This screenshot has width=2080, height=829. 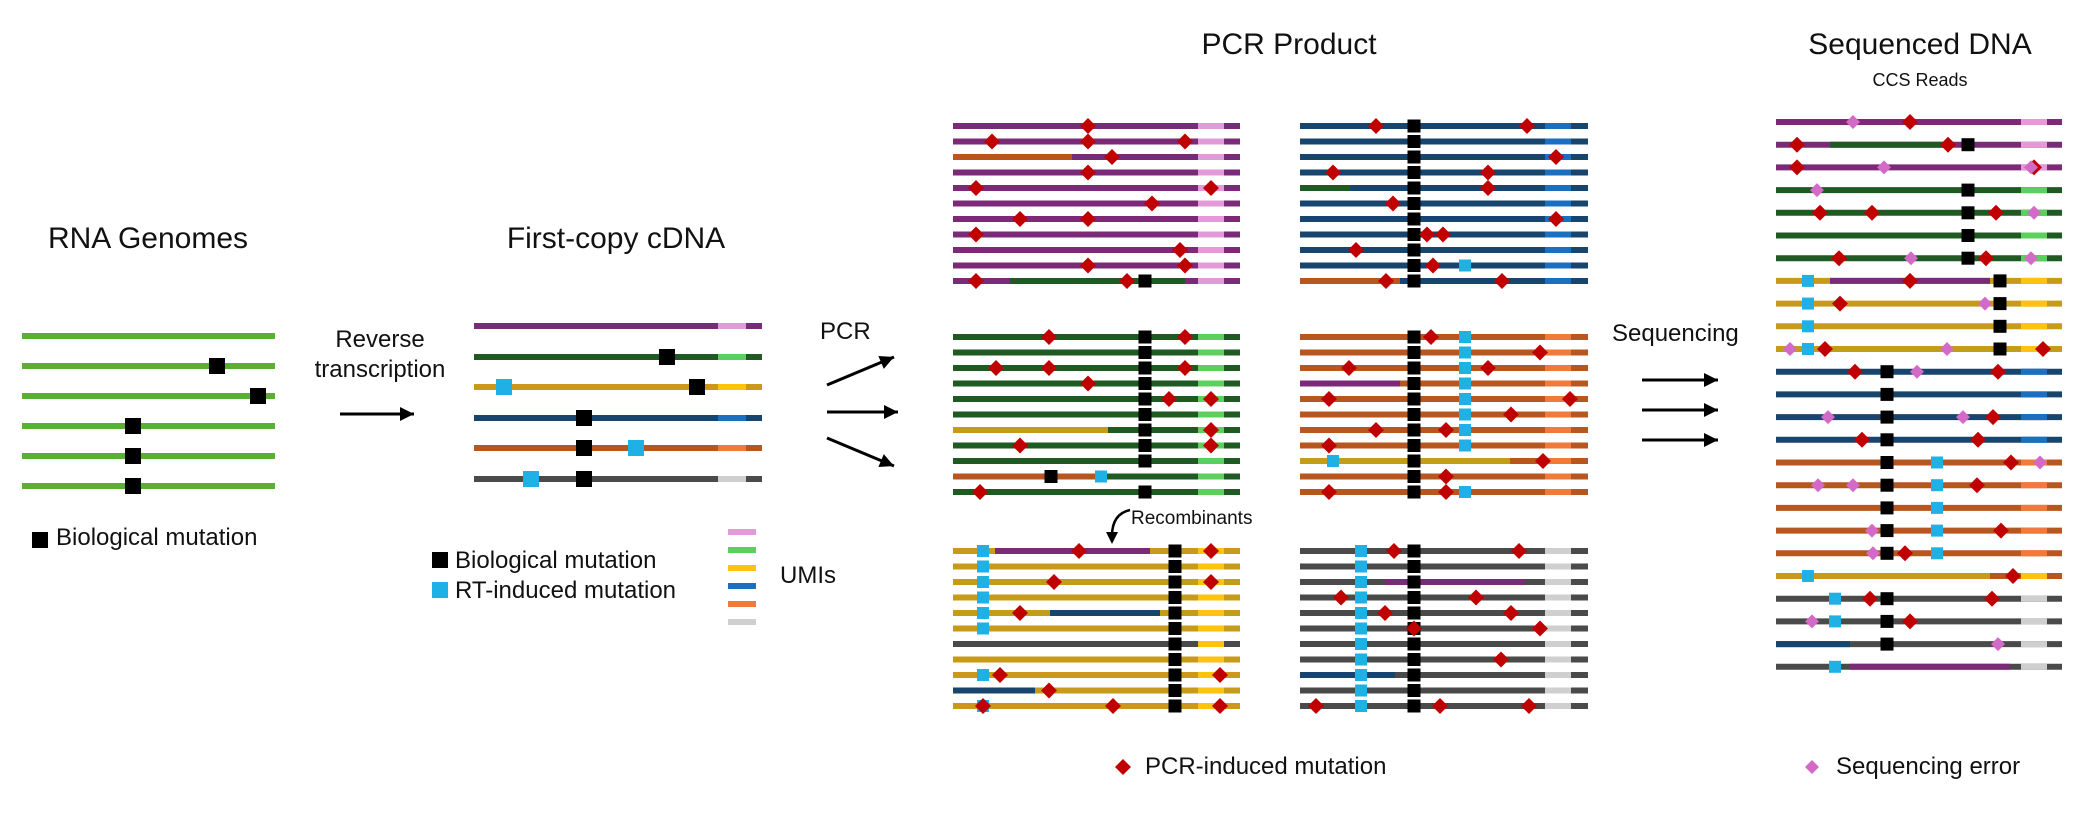 What do you see at coordinates (616, 238) in the screenshot?
I see `first-copy-cdna-title: First-copy cDNA` at bounding box center [616, 238].